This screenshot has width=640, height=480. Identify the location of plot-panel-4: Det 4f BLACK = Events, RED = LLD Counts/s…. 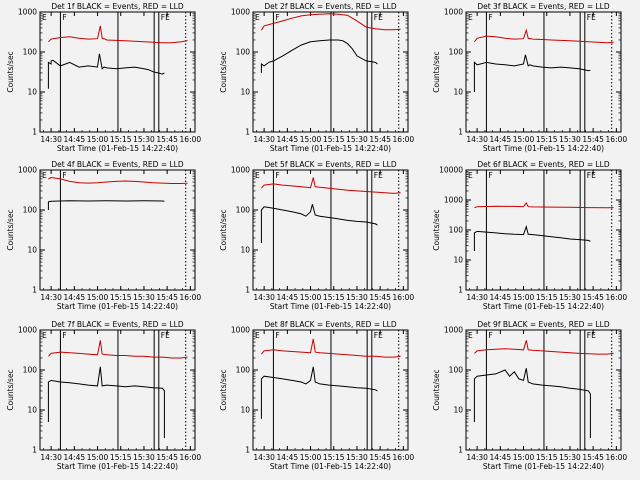
(103, 235).